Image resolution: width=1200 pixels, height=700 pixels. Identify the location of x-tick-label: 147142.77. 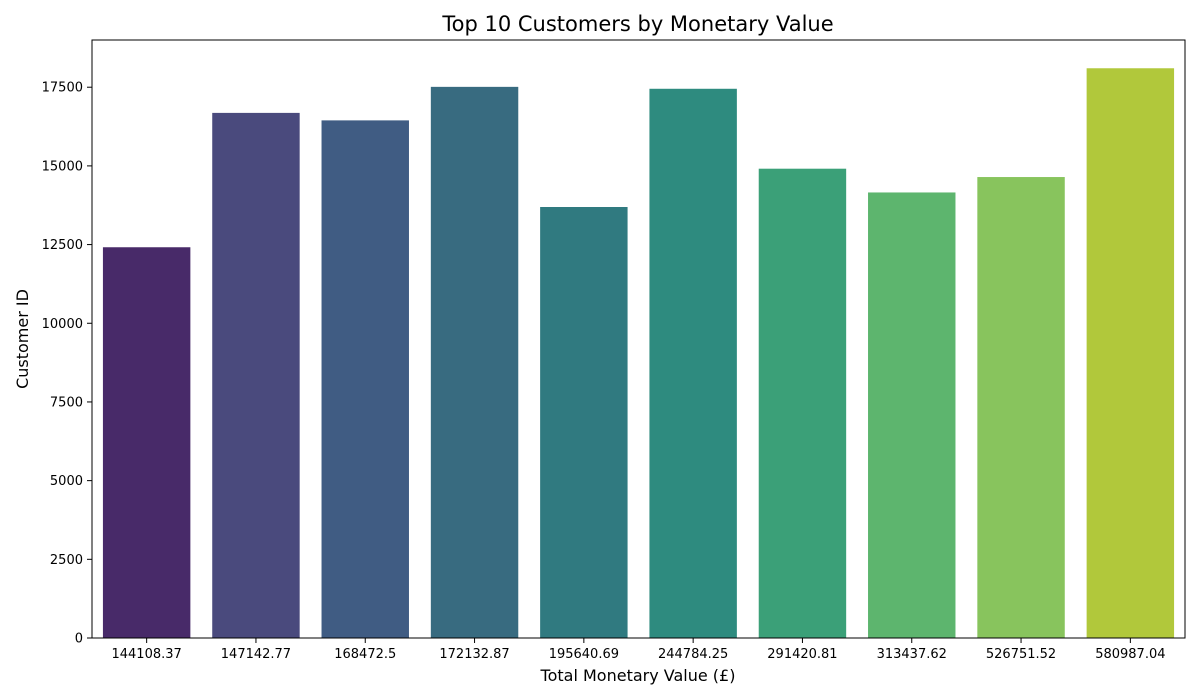
(256, 654).